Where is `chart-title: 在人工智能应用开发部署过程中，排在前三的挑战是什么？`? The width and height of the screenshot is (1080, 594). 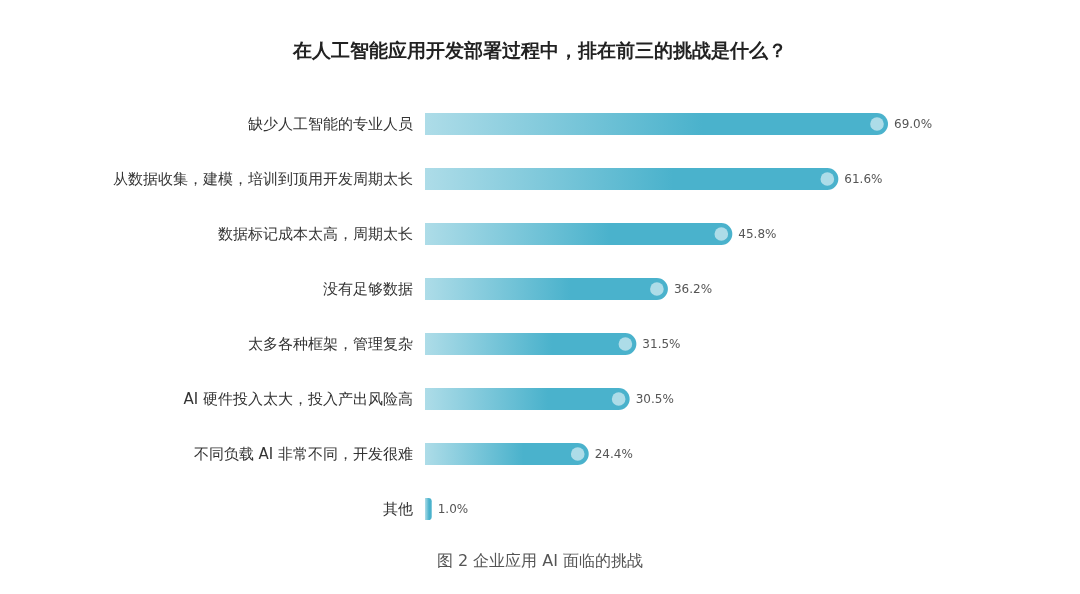
chart-title: 在人工智能应用开发部署过程中，排在前三的挑战是什么？ is located at coordinates (539, 50).